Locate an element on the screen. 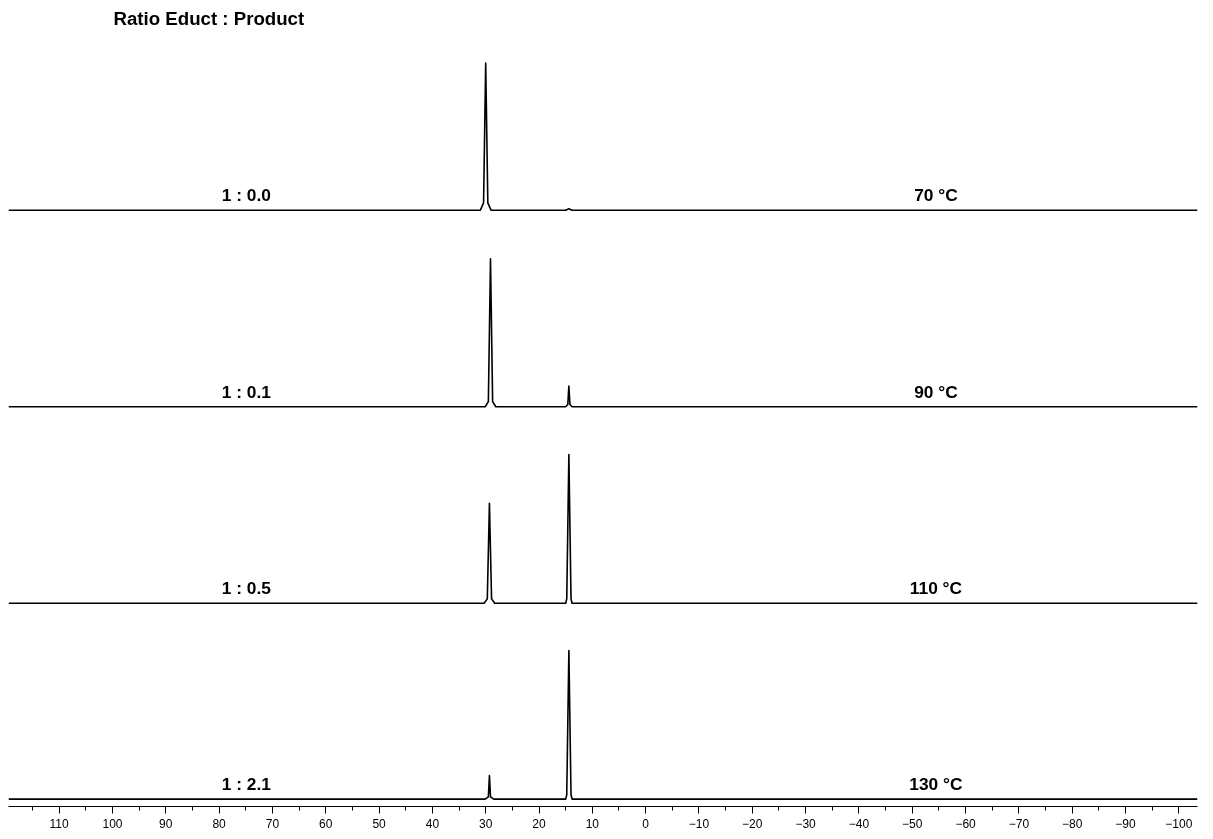  x-tick-label: −90 is located at coordinates (1126, 823).